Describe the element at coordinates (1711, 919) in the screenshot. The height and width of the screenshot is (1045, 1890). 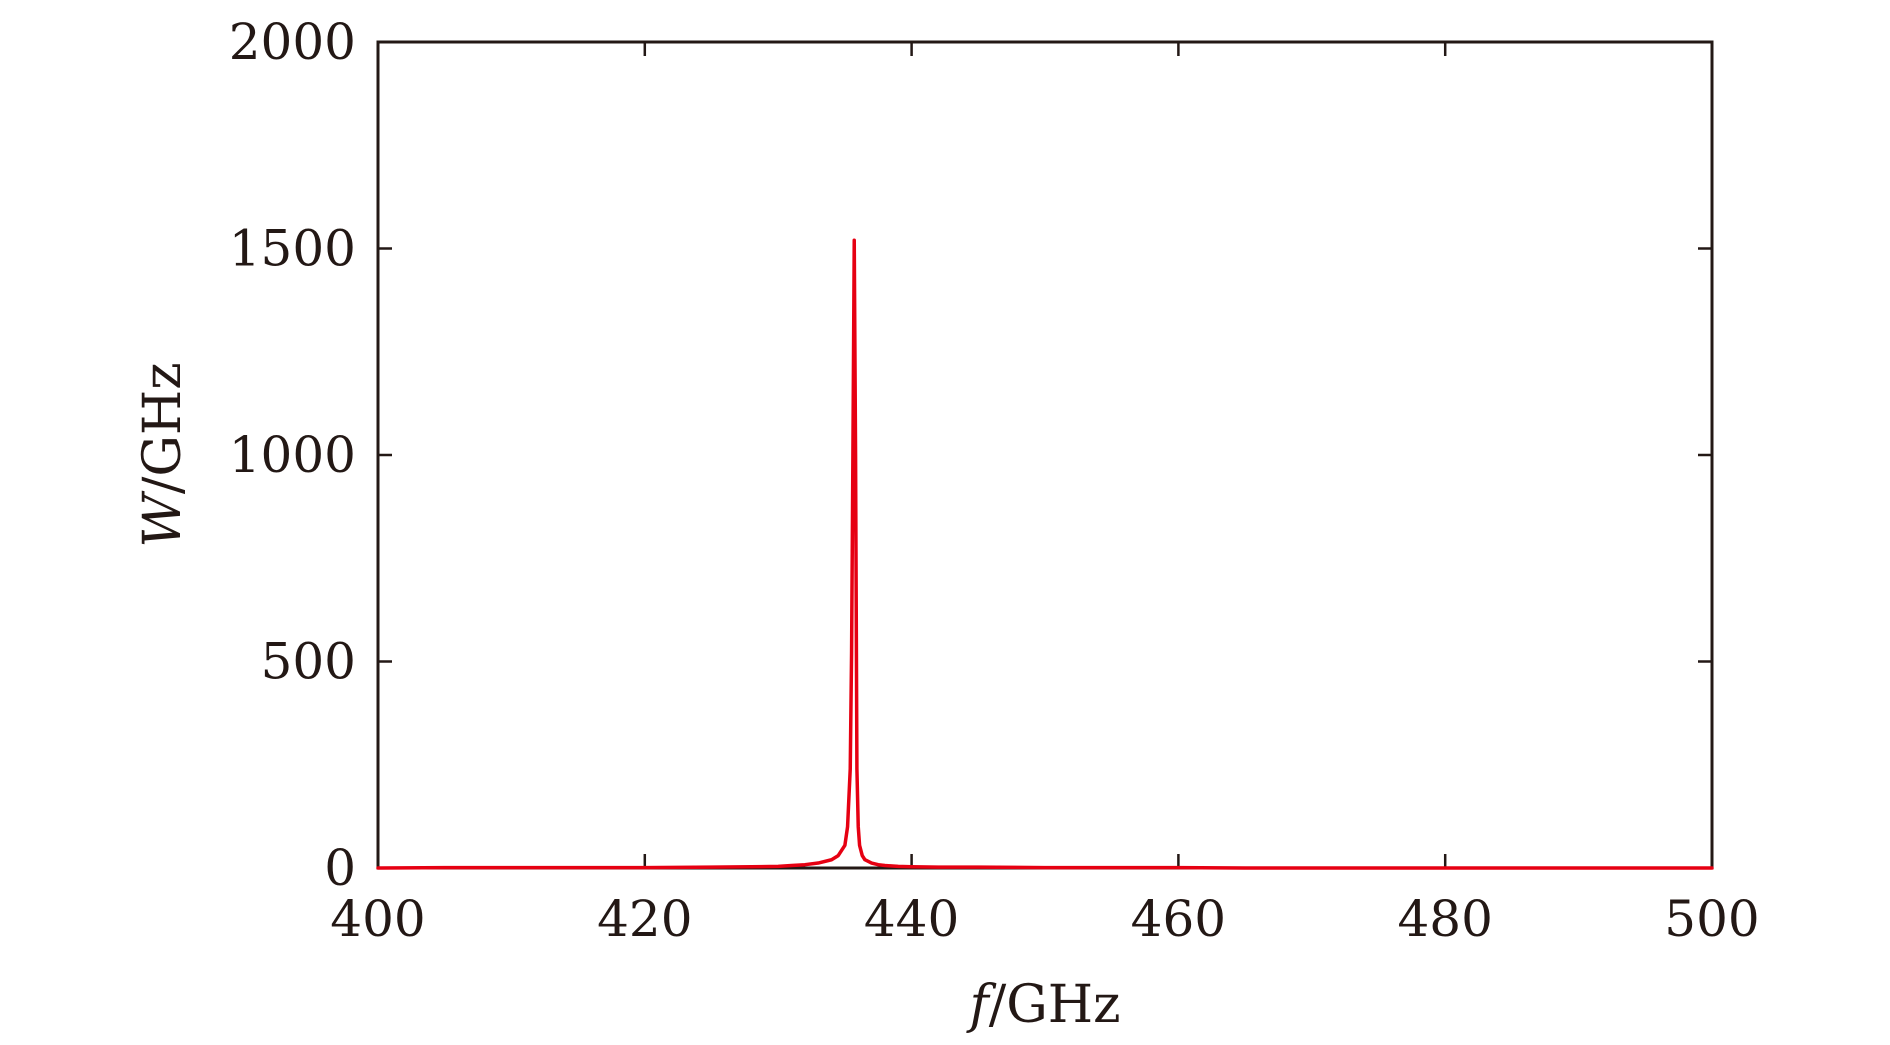
I see `x-tick-label: 500` at that location.